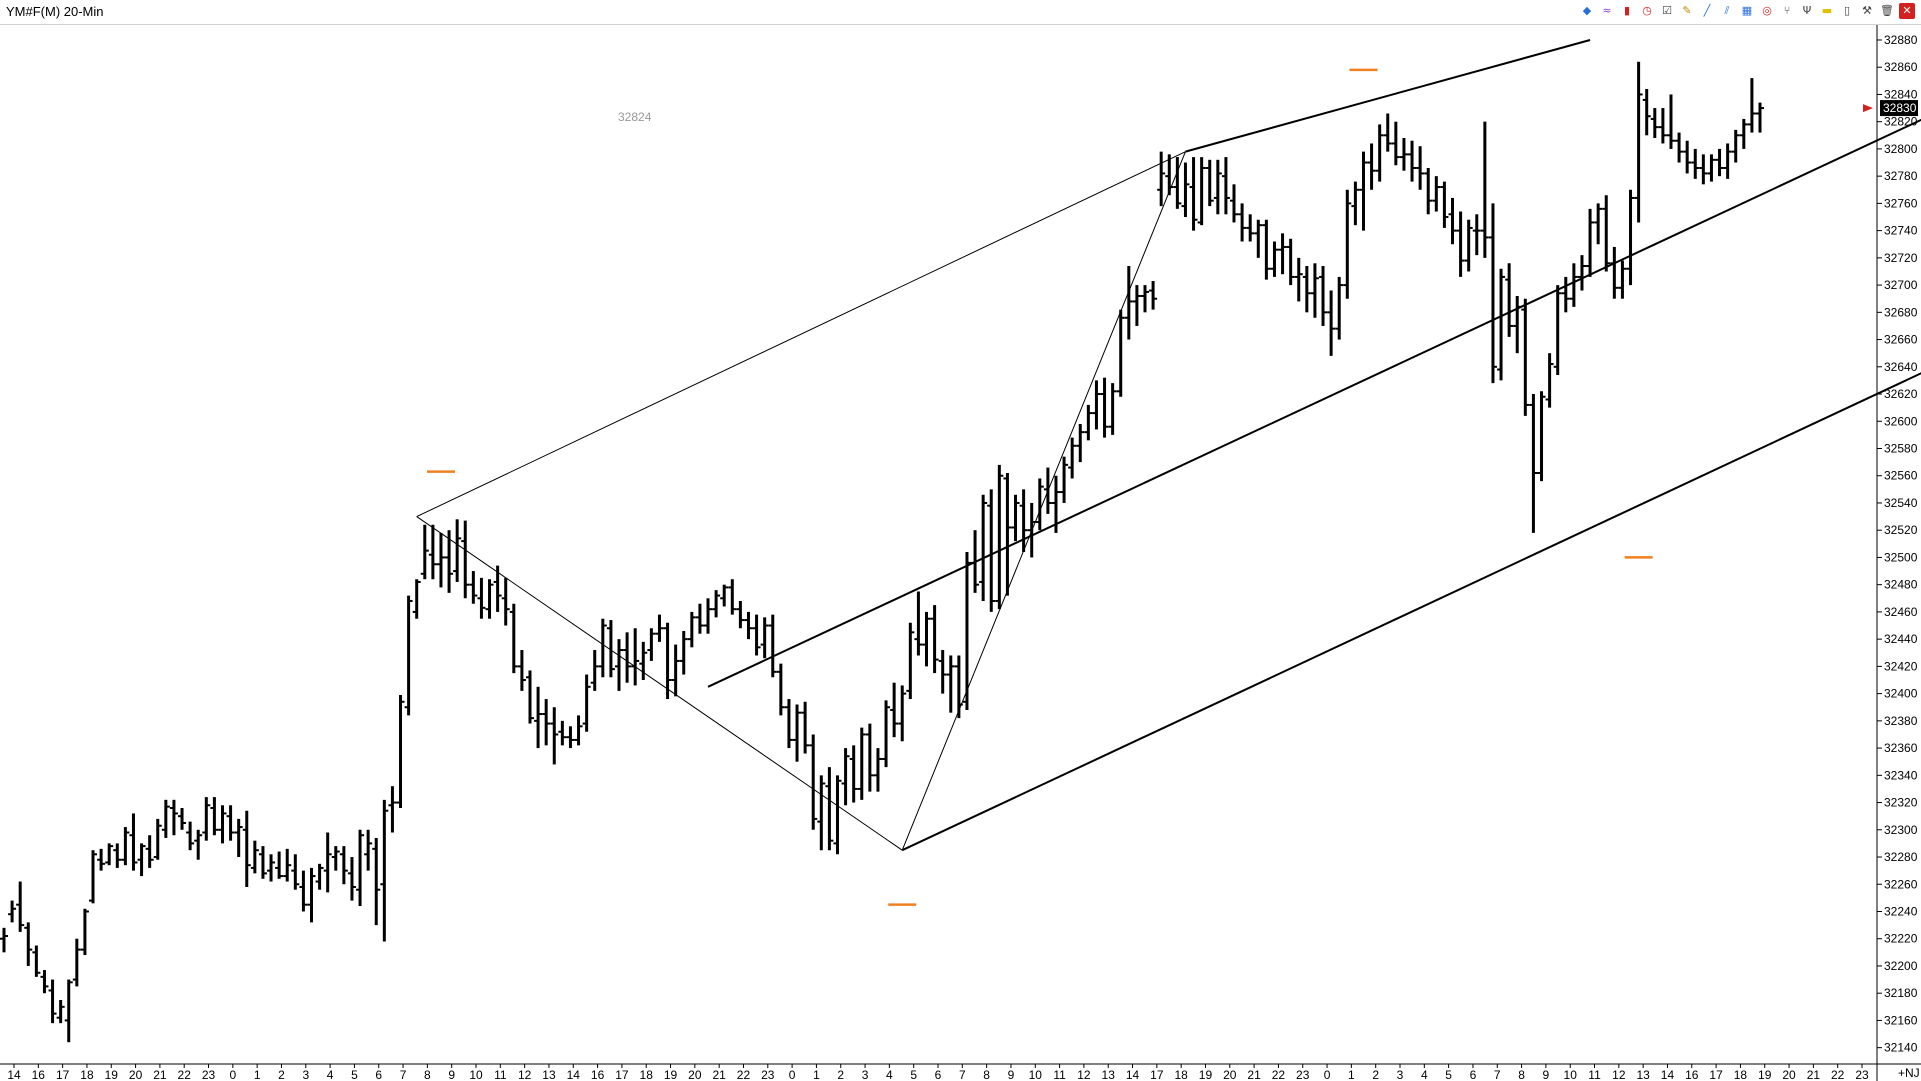  I want to click on time-tick-label: 5, so click(913, 1074).